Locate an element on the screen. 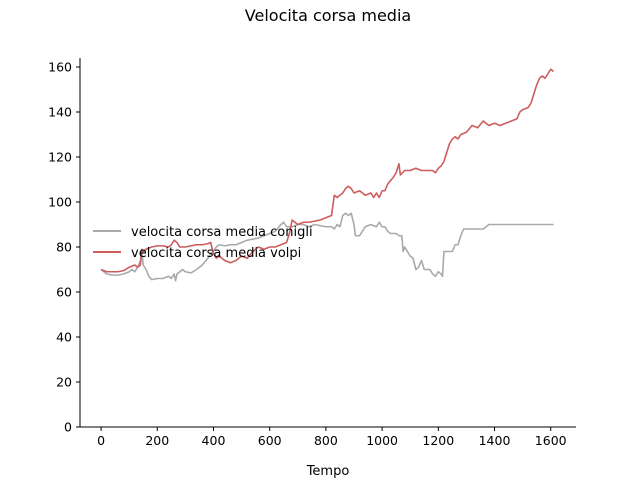  y-tick-label: 20 is located at coordinates (64, 382).